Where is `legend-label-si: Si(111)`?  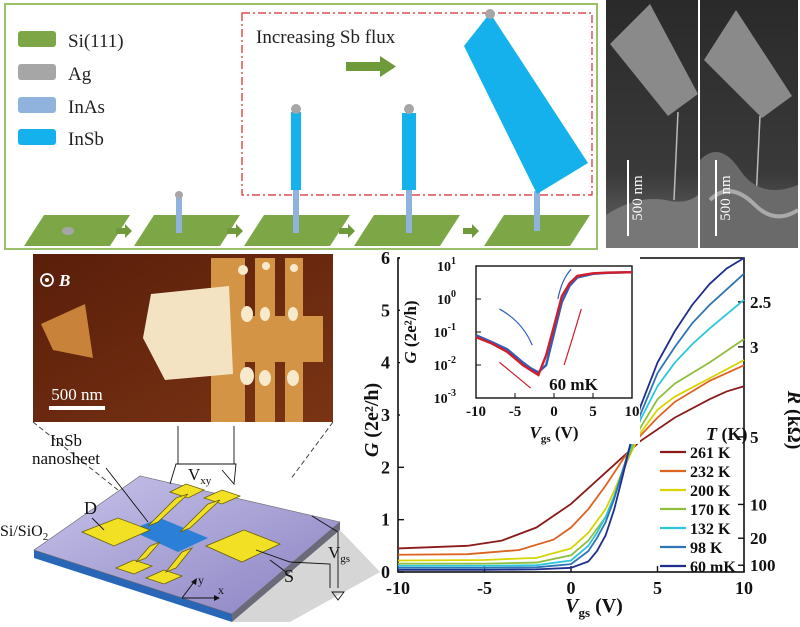 legend-label-si: Si(111) is located at coordinates (96, 41).